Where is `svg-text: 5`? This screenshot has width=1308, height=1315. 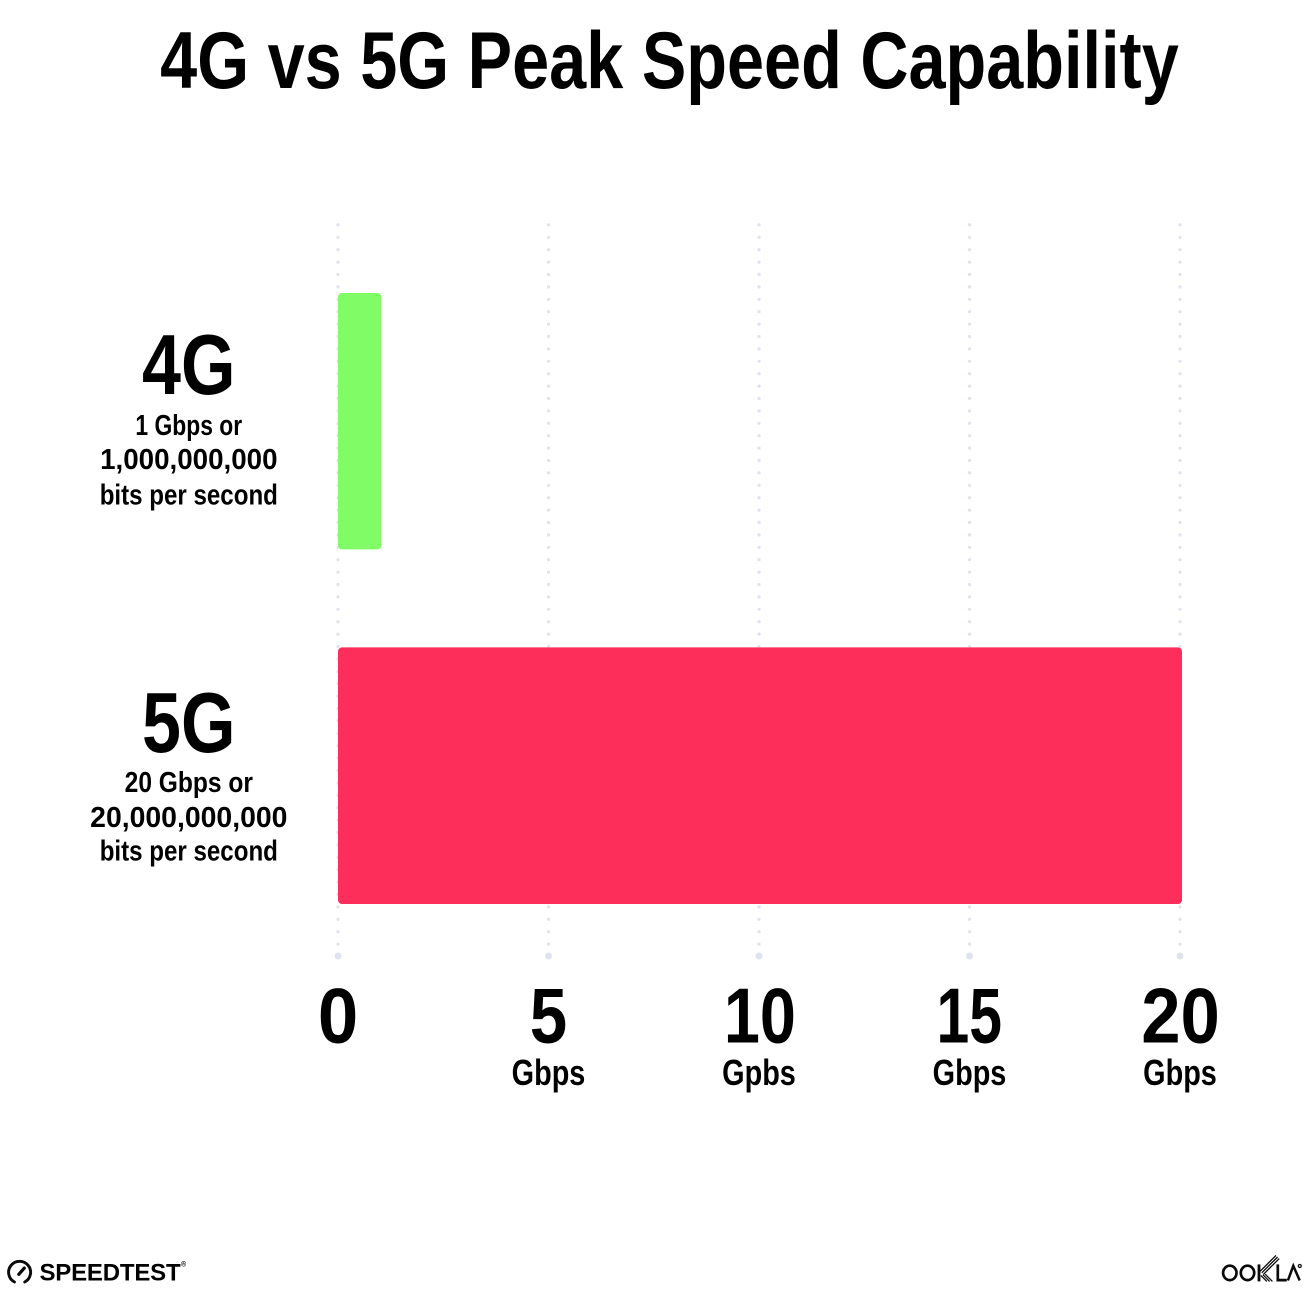
svg-text: 5 is located at coordinates (548, 1016).